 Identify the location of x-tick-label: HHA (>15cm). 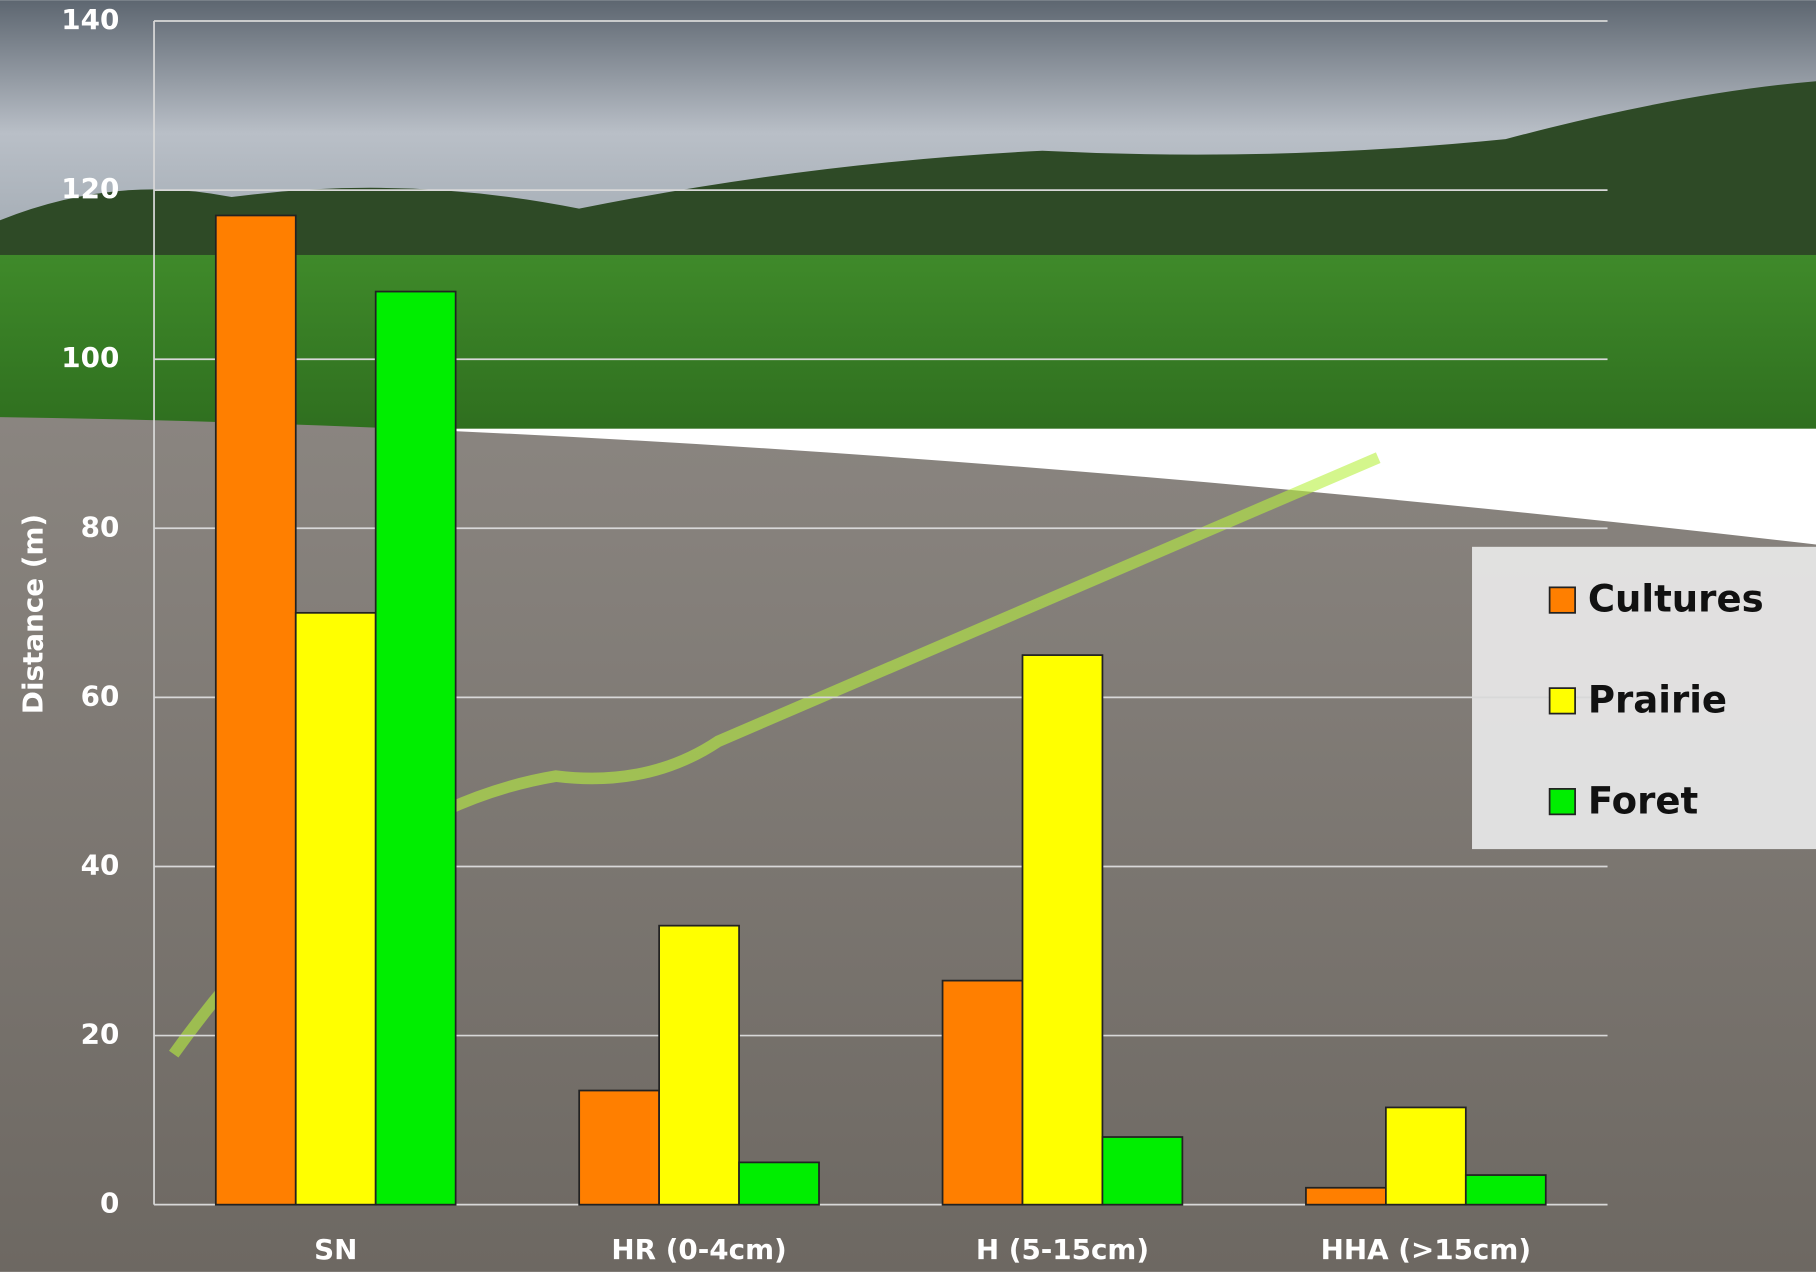
(1426, 1249).